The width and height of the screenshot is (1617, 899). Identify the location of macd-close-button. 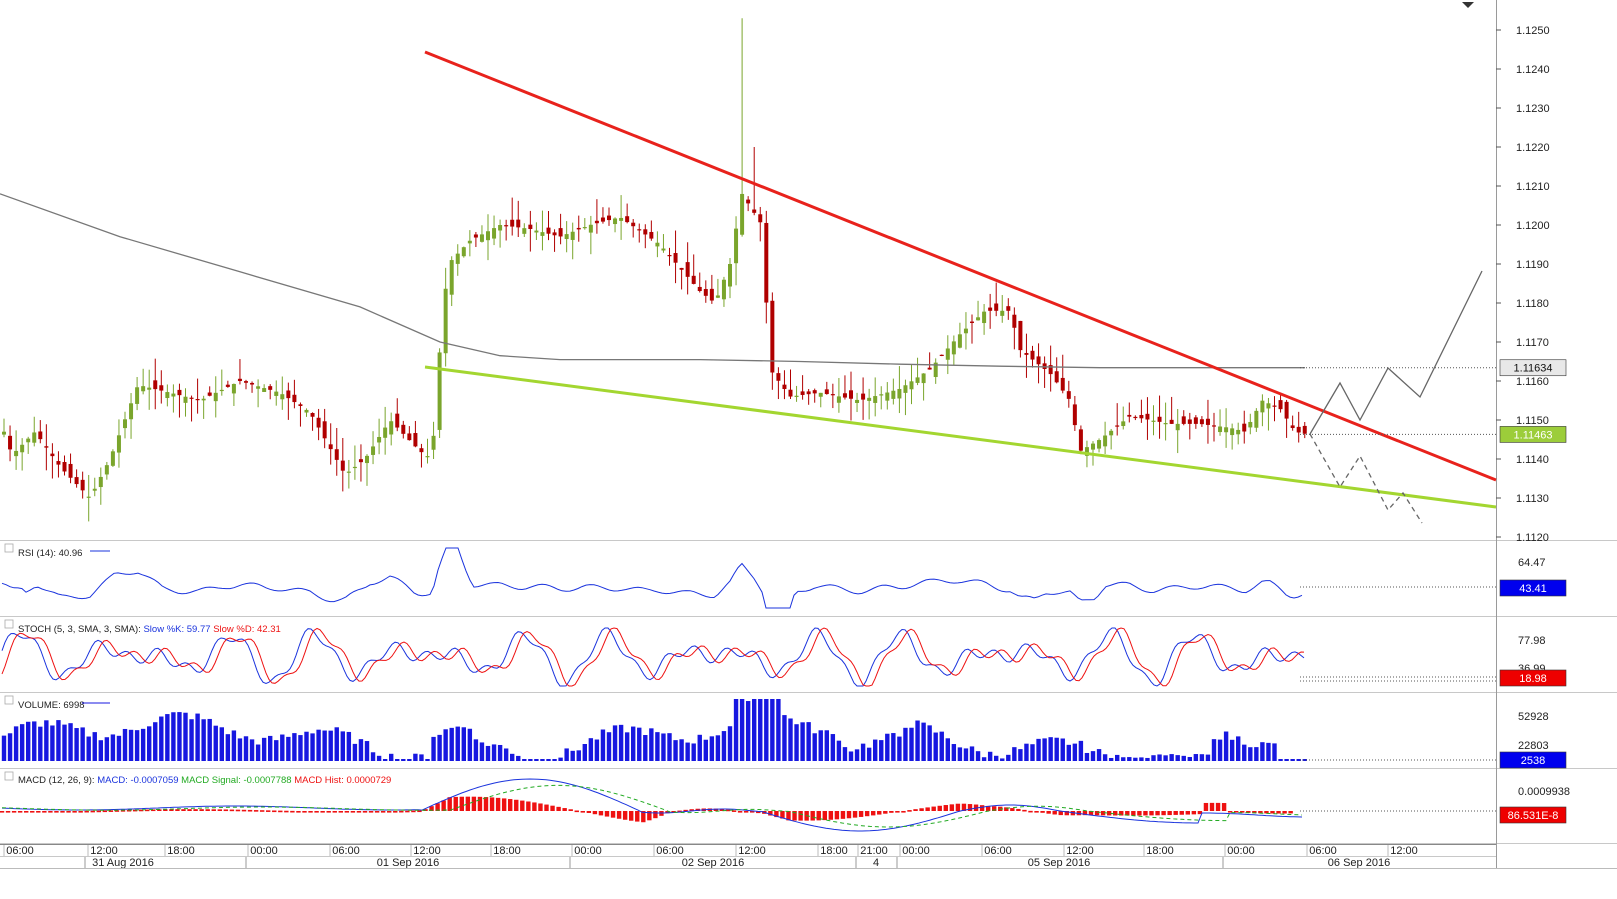
(9, 776).